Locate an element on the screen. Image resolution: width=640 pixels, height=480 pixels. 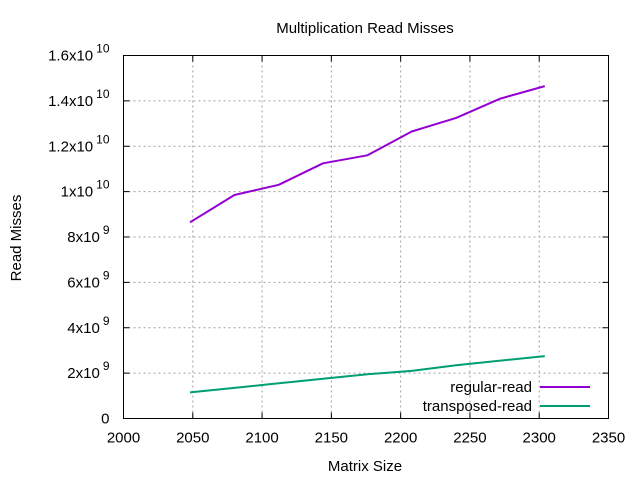
series-line-transposed-read is located at coordinates (367, 374).